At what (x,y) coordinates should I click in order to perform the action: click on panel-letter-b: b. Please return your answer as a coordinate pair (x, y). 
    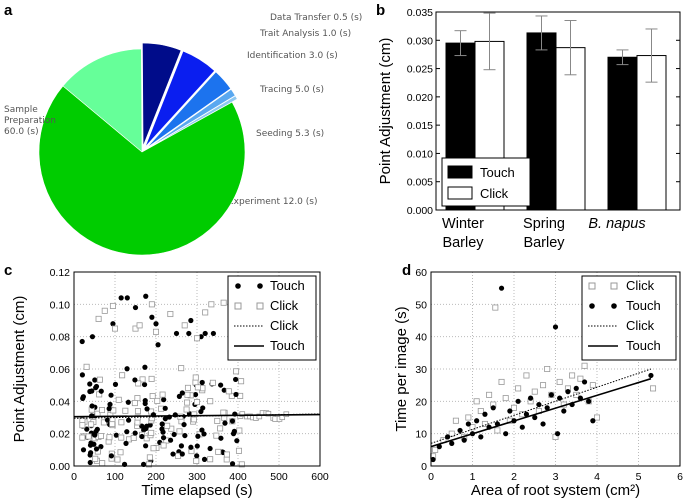
    Looking at the image, I should click on (380, 10).